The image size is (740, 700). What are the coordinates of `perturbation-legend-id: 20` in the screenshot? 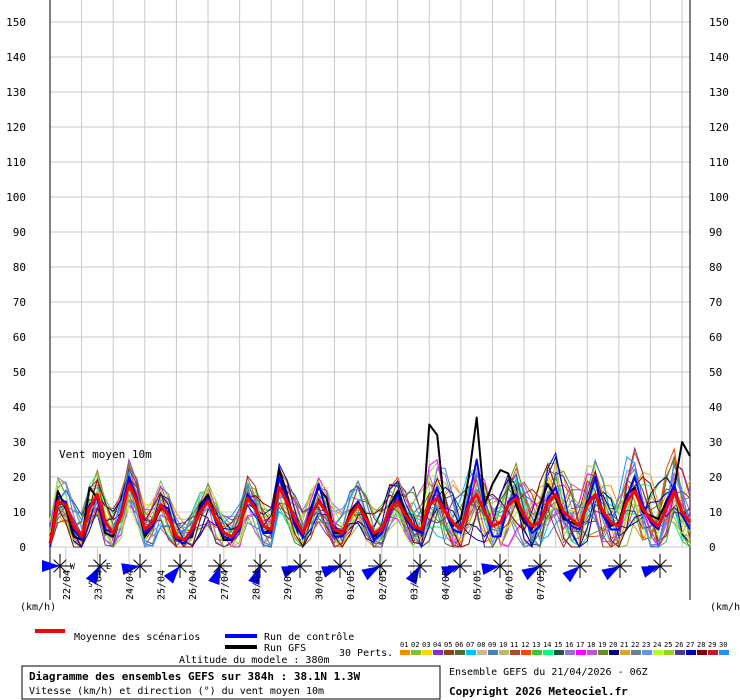 It's located at (613, 645).